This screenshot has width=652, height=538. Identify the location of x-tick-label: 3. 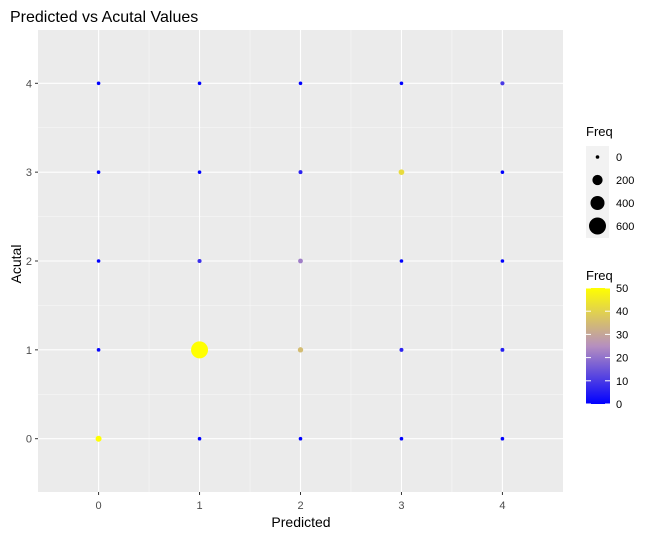
(401, 506).